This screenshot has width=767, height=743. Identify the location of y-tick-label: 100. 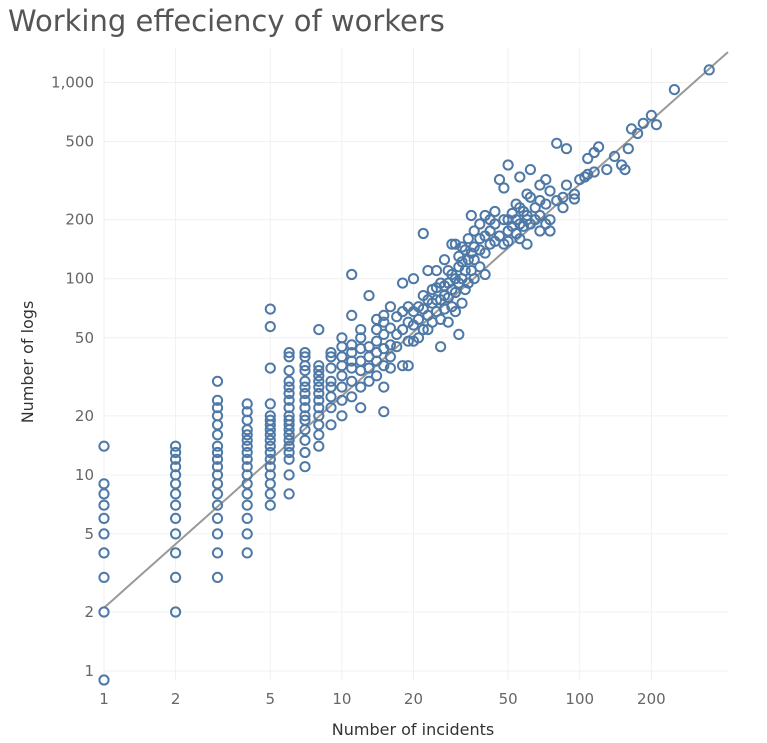
(79, 279).